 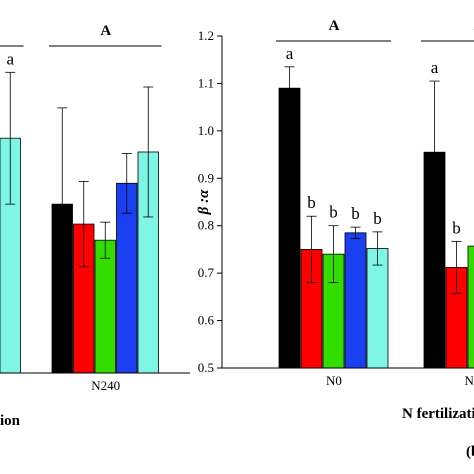 What do you see at coordinates (206, 130) in the screenshot?
I see `y-tick-label: 1.0` at bounding box center [206, 130].